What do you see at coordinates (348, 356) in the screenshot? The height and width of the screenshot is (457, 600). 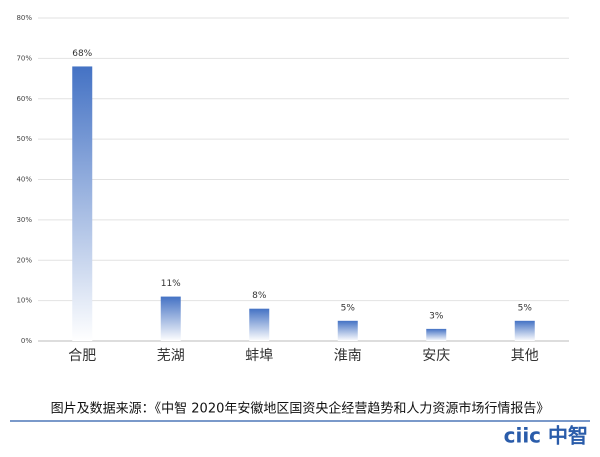 I see `x-tick-label: 淮南` at bounding box center [348, 356].